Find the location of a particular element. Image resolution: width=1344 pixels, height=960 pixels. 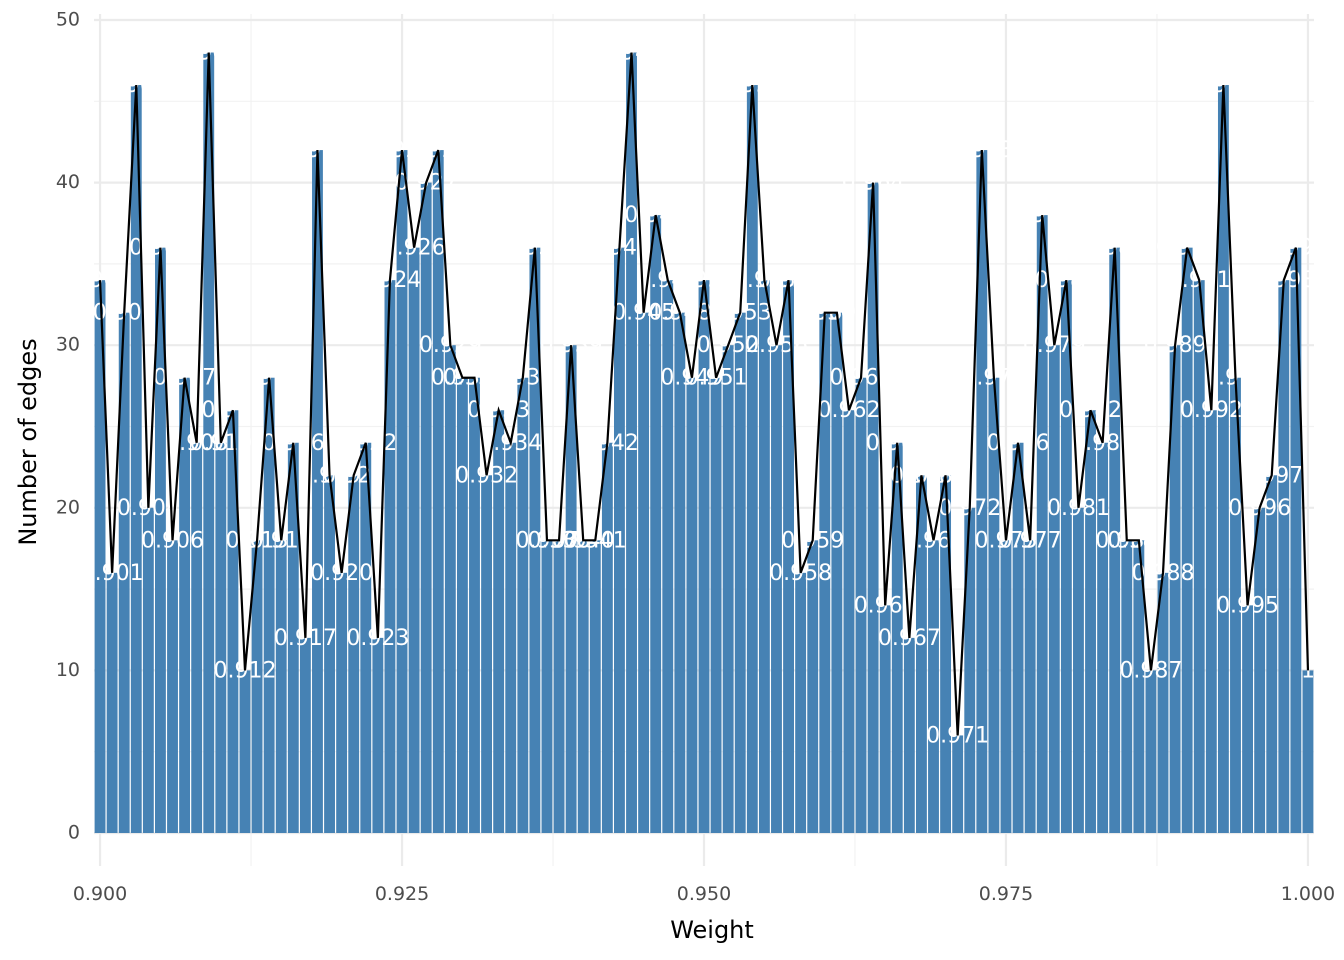

y-tick-label: 50 is located at coordinates (68, 20).